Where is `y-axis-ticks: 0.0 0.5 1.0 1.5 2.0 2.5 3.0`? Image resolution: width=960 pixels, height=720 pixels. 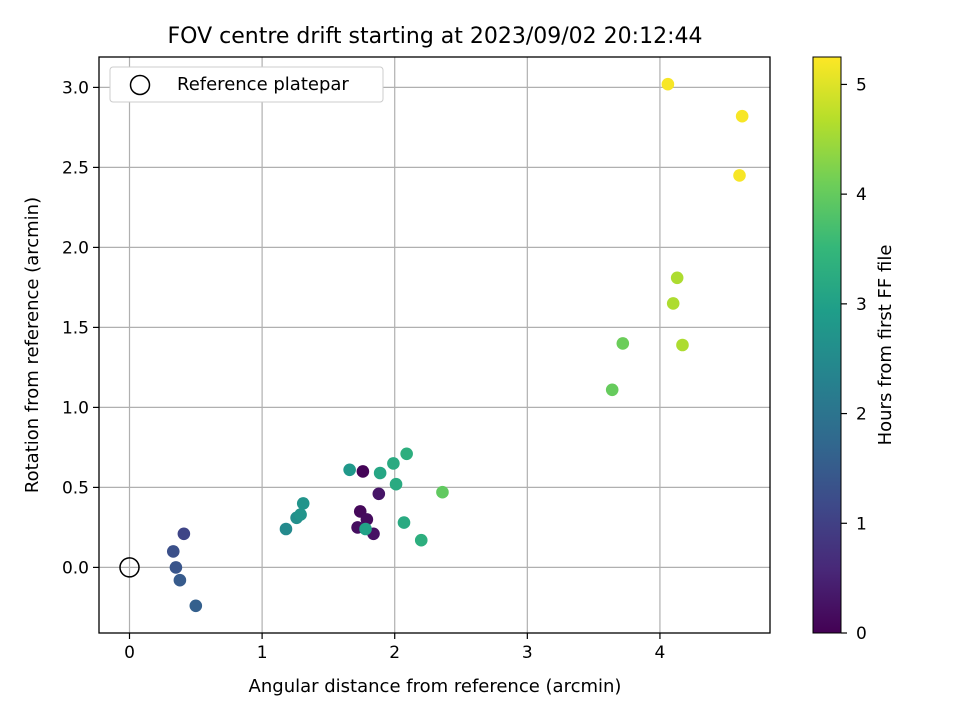
y-axis-ticks: 0.0 0.5 1.0 1.5 2.0 2.5 3.0 is located at coordinates (80, 328).